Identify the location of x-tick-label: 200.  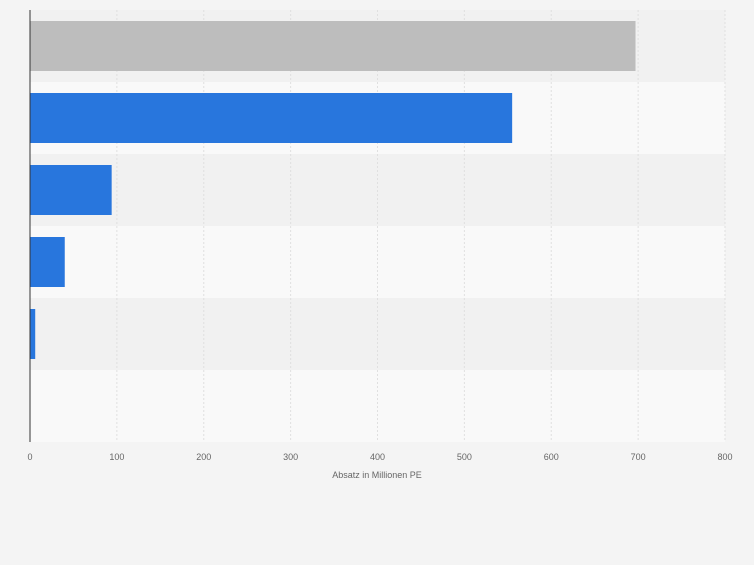
(203, 457).